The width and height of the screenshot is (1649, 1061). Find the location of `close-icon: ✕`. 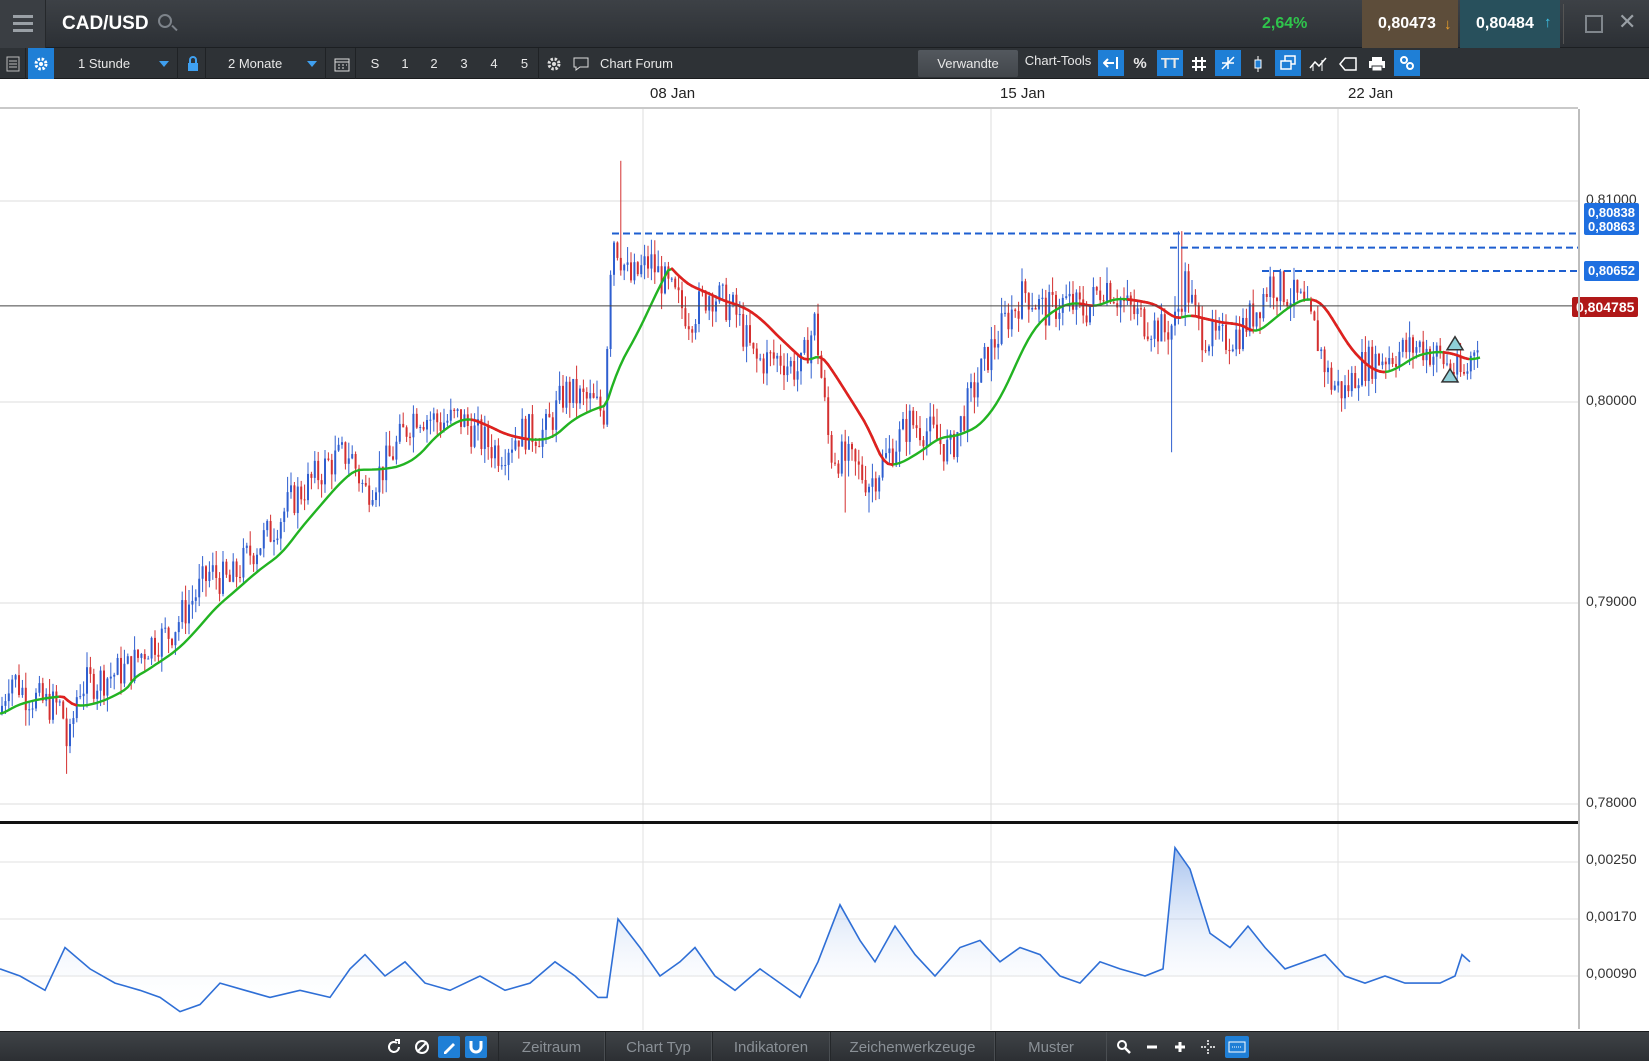

close-icon: ✕ is located at coordinates (1627, 21).